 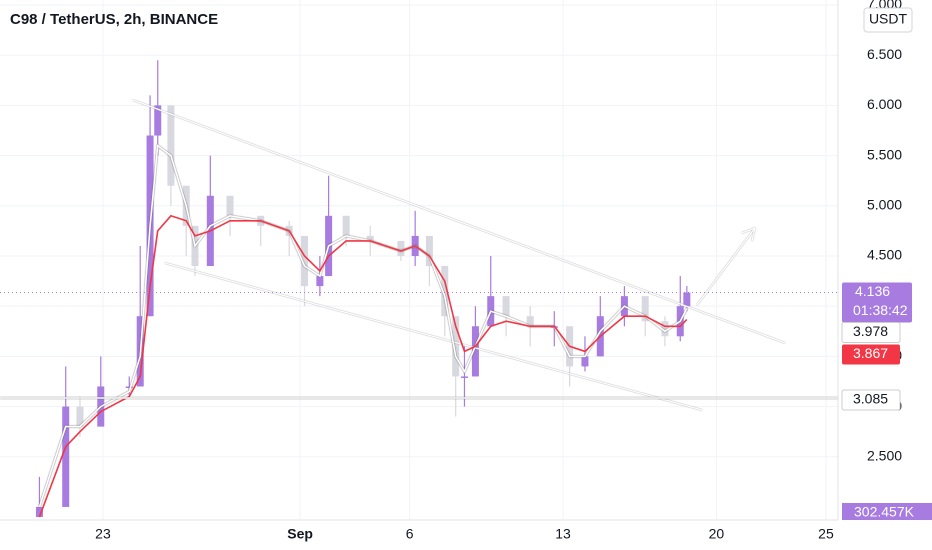 What do you see at coordinates (872, 291) in the screenshot?
I see `last-price-label: 4.136` at bounding box center [872, 291].